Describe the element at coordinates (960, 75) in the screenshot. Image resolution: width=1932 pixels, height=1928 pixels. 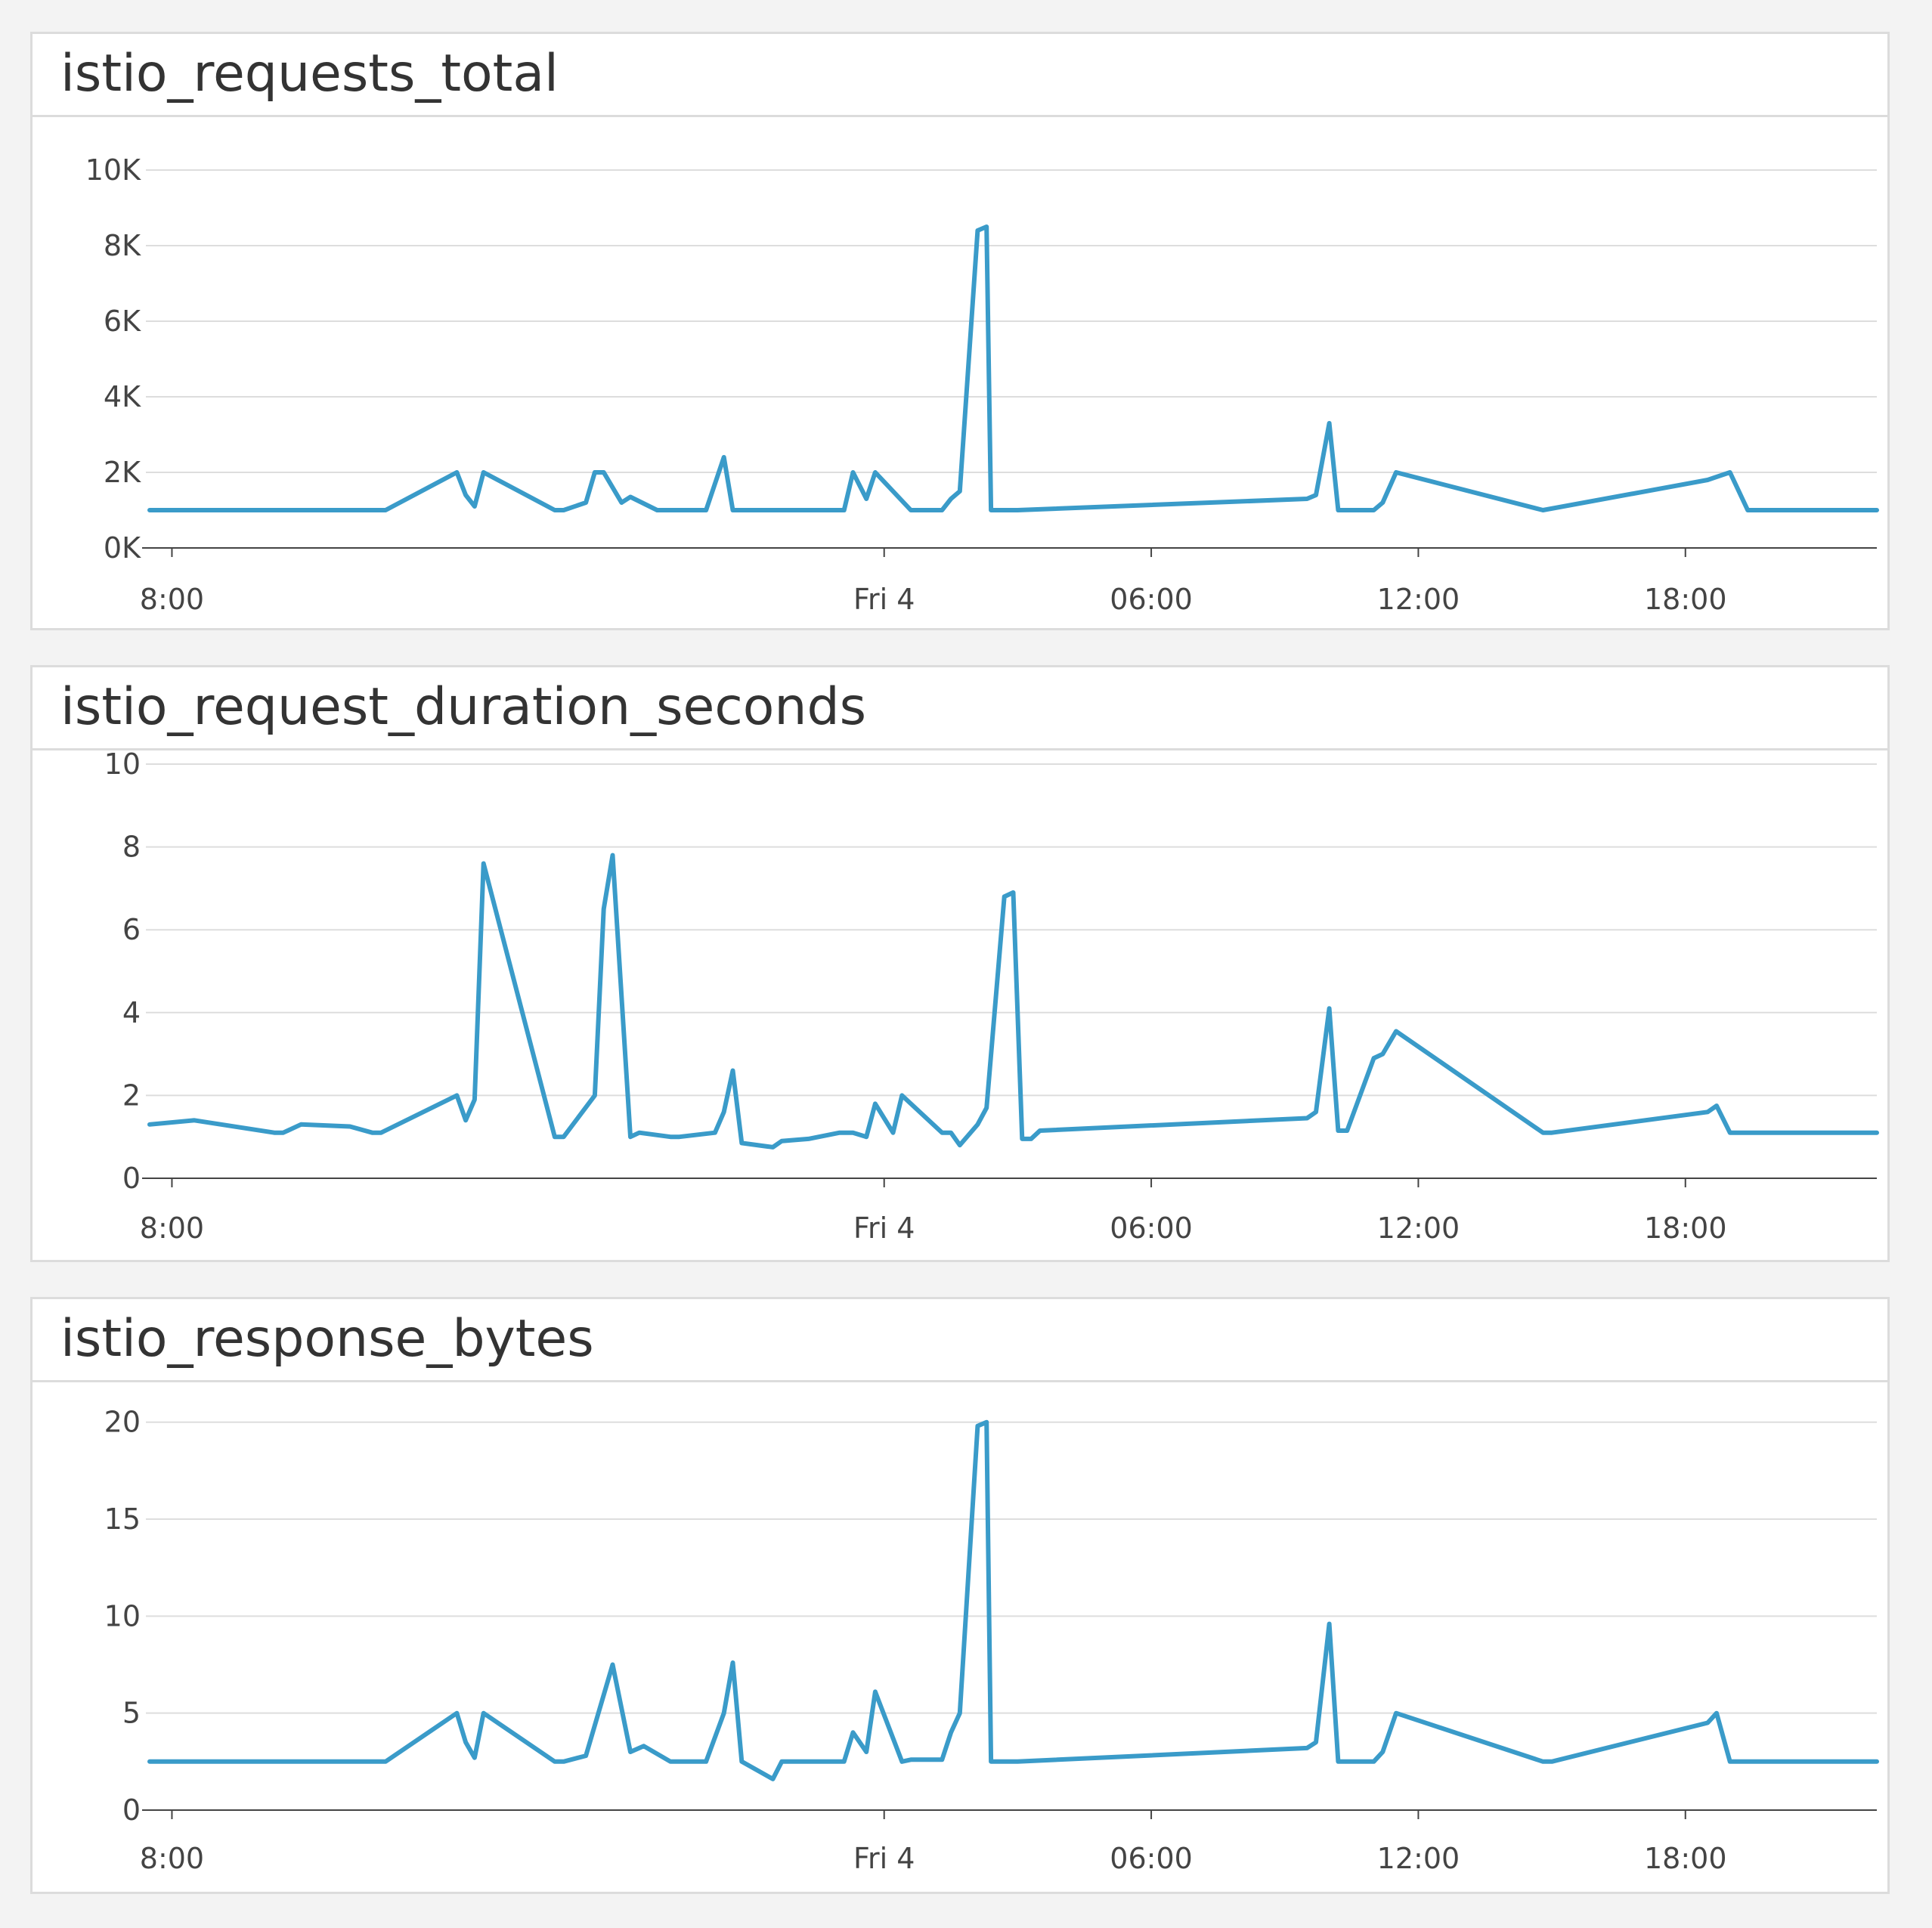
I see `panel-header: istio_requests_total` at that location.